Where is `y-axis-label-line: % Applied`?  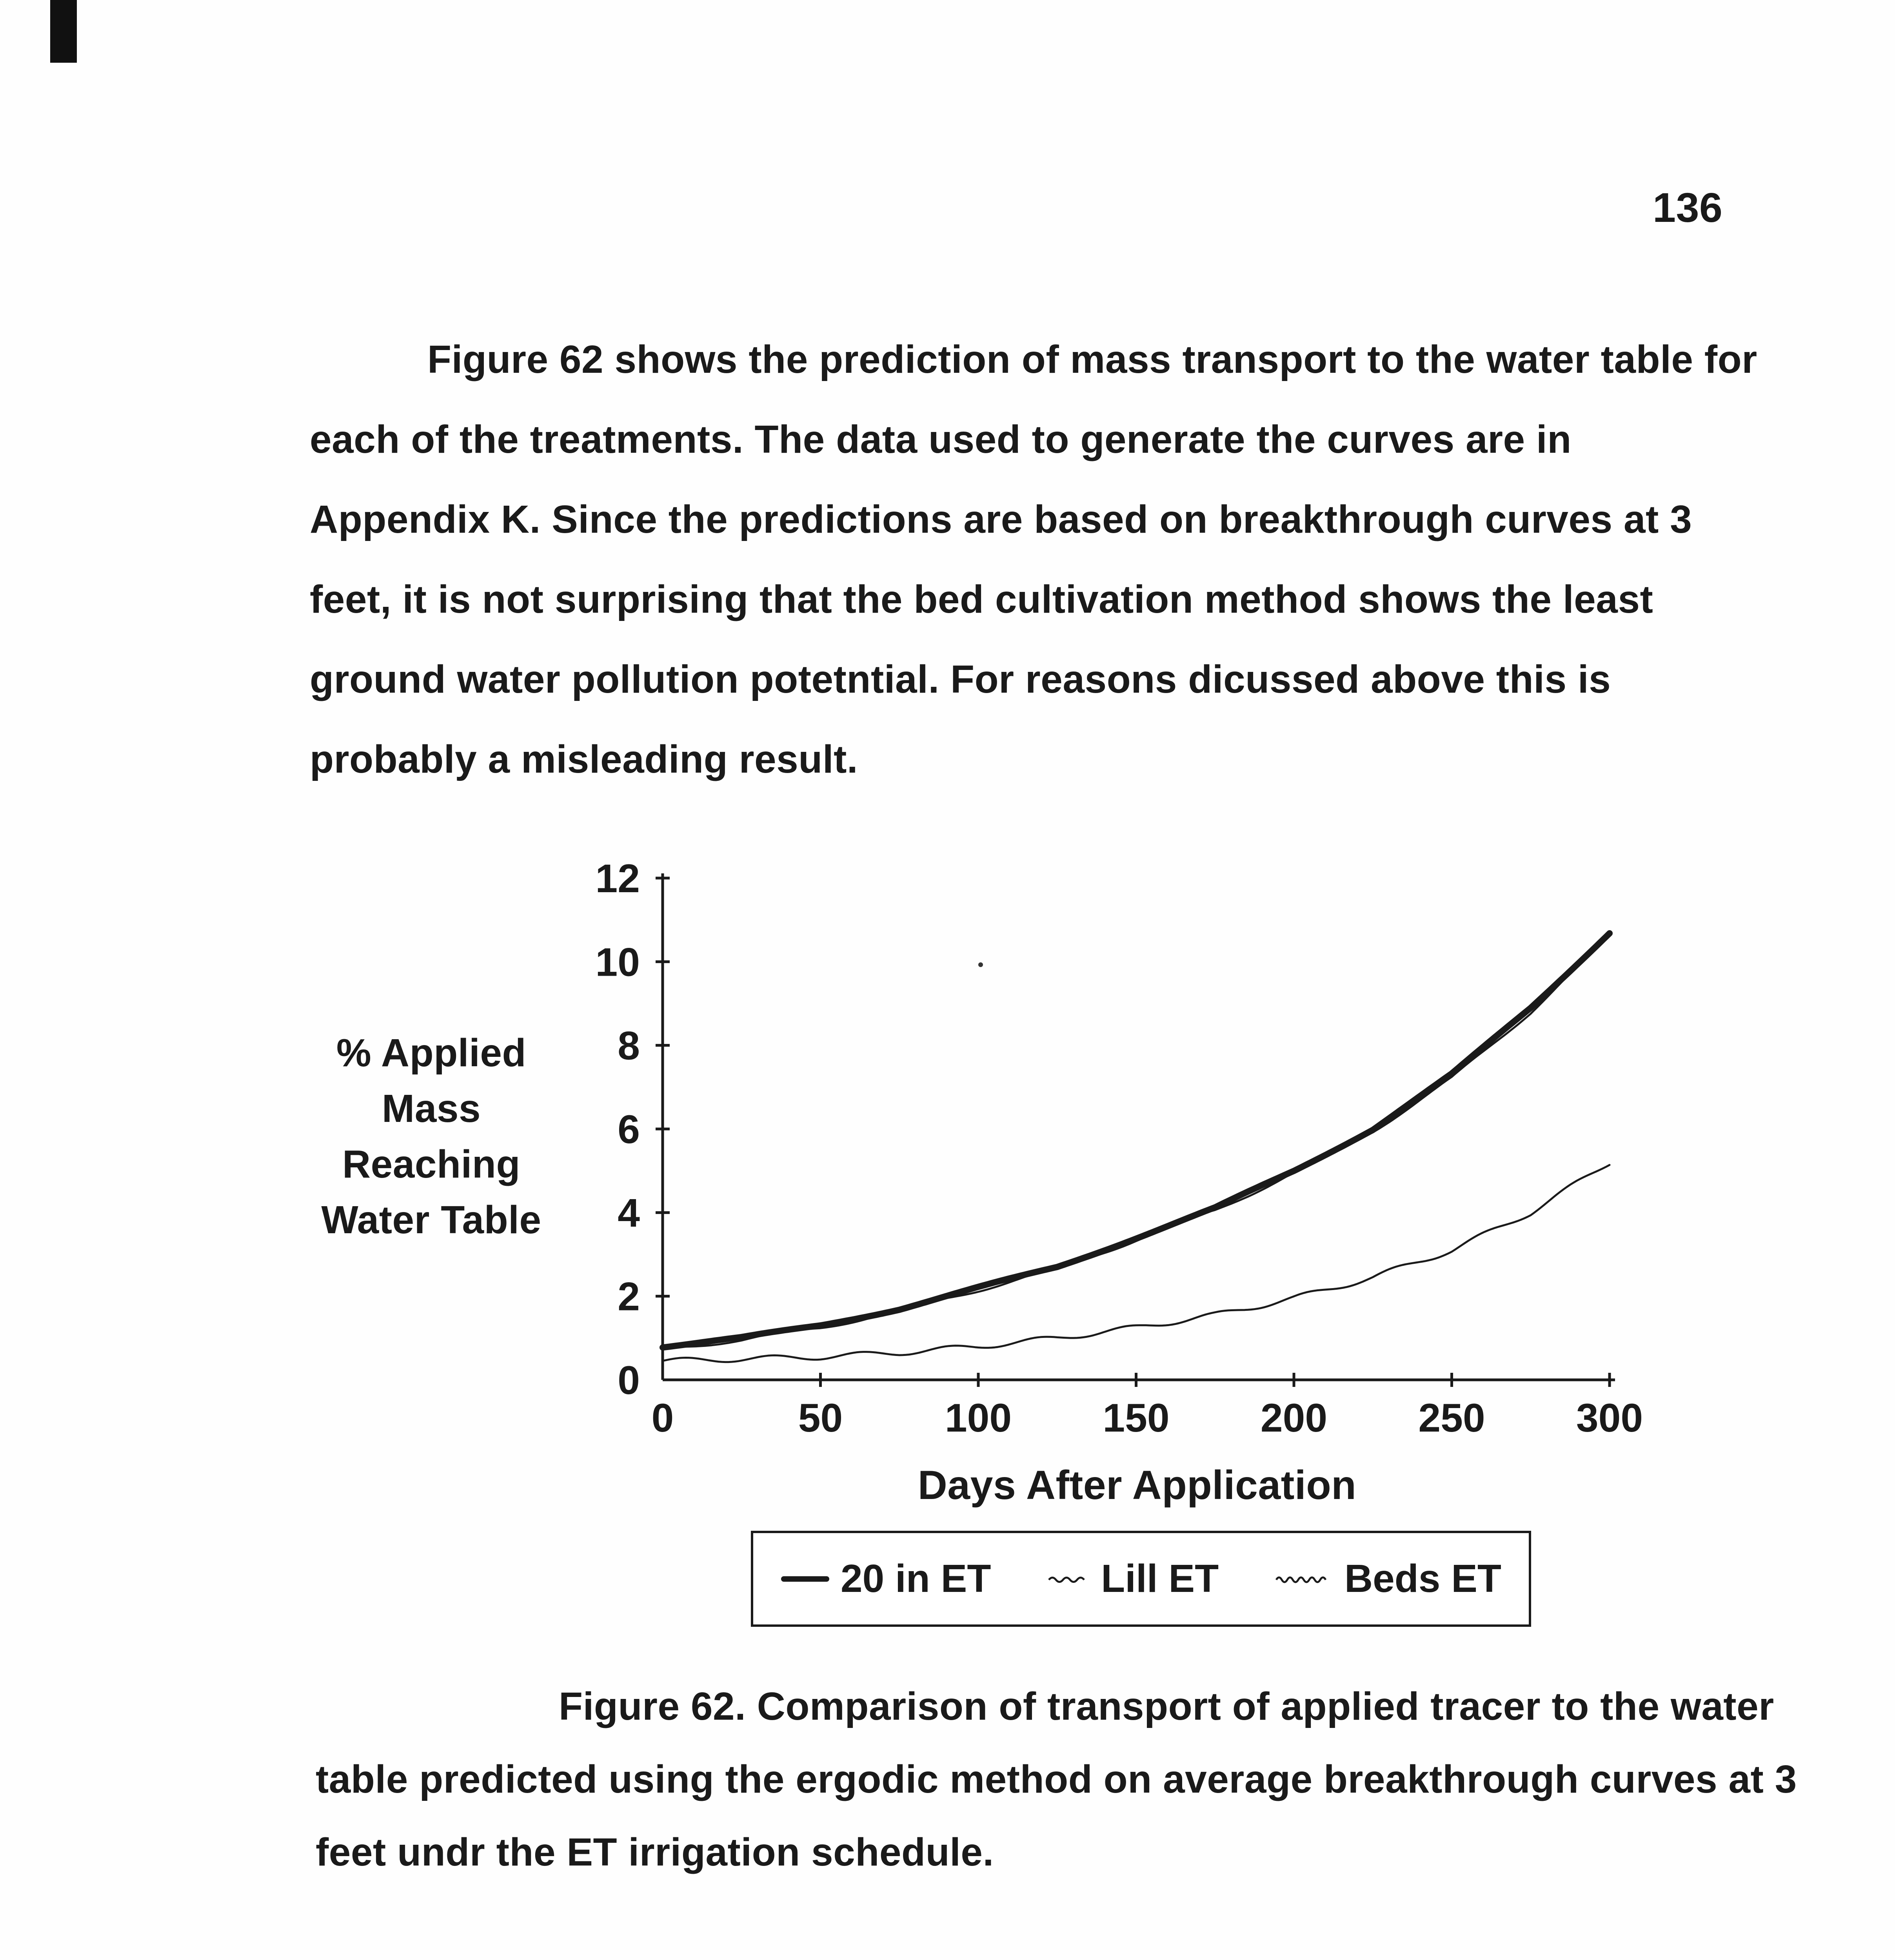
y-axis-label-line: % Applied is located at coordinates (432, 1053).